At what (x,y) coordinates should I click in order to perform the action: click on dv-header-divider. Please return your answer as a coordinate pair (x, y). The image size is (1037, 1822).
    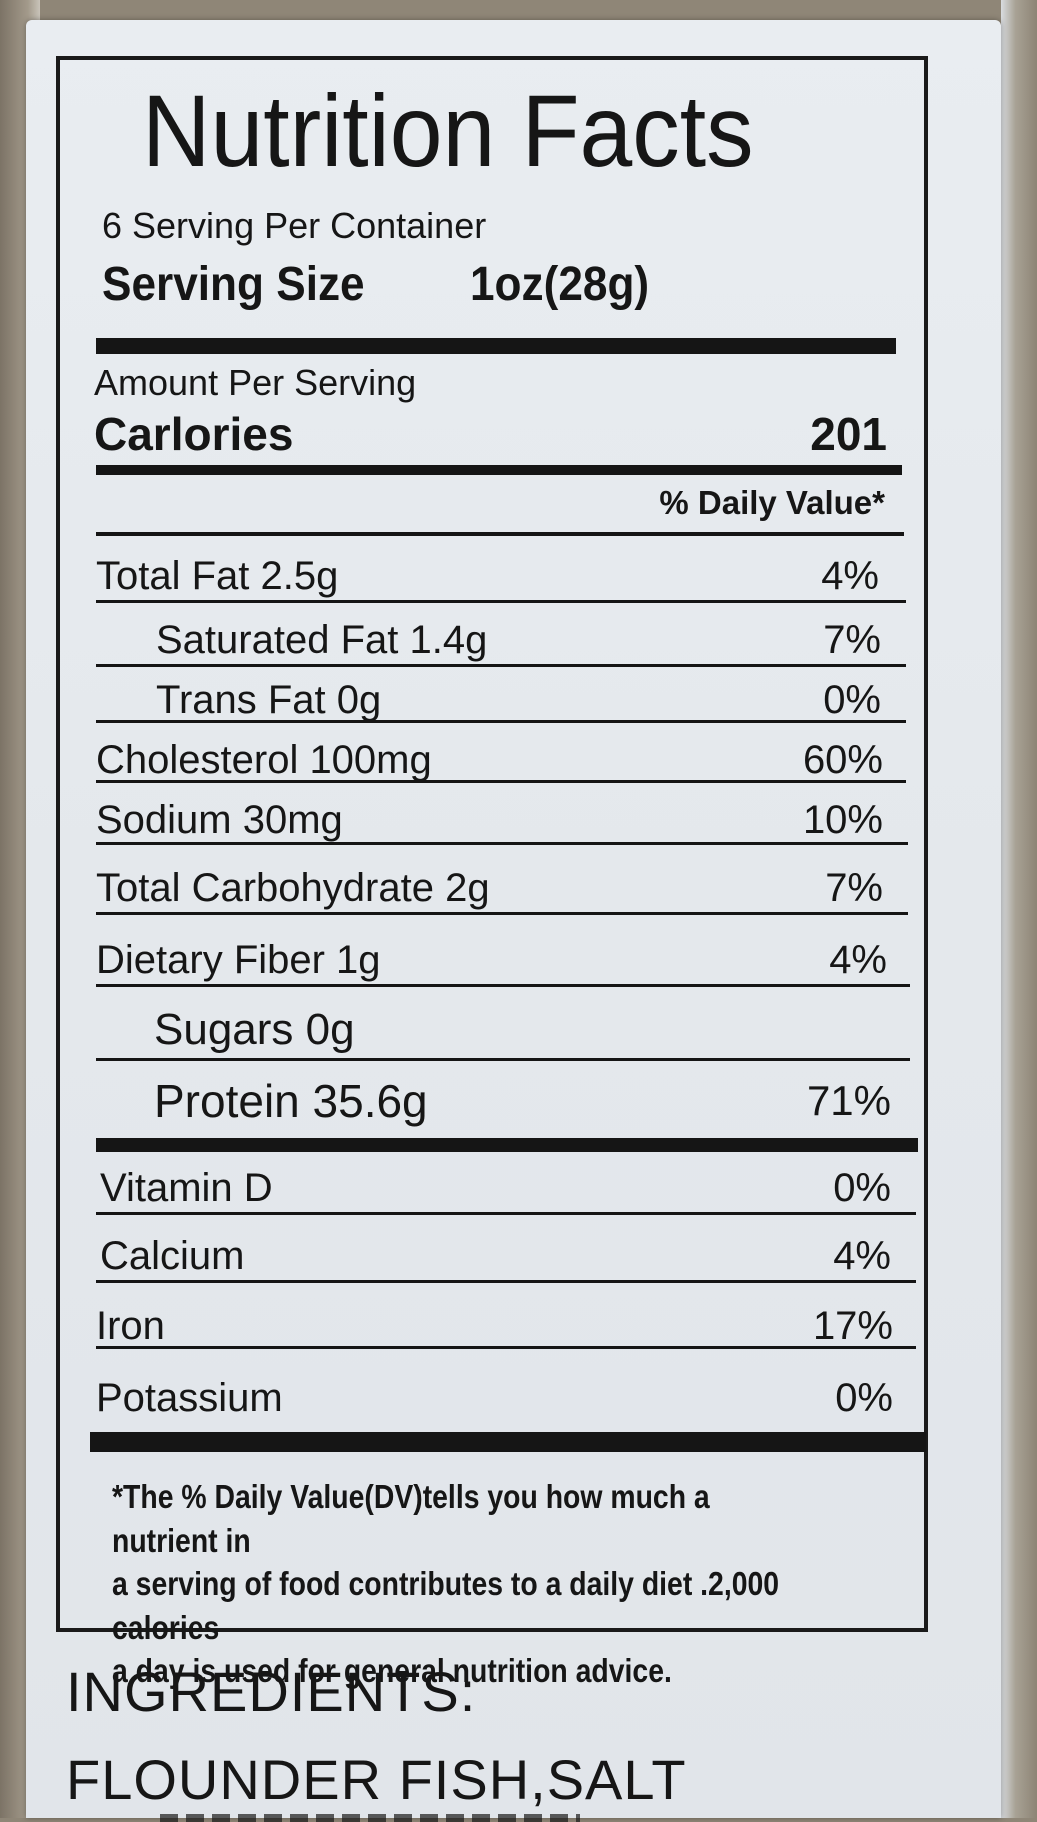
    Looking at the image, I should click on (500, 534).